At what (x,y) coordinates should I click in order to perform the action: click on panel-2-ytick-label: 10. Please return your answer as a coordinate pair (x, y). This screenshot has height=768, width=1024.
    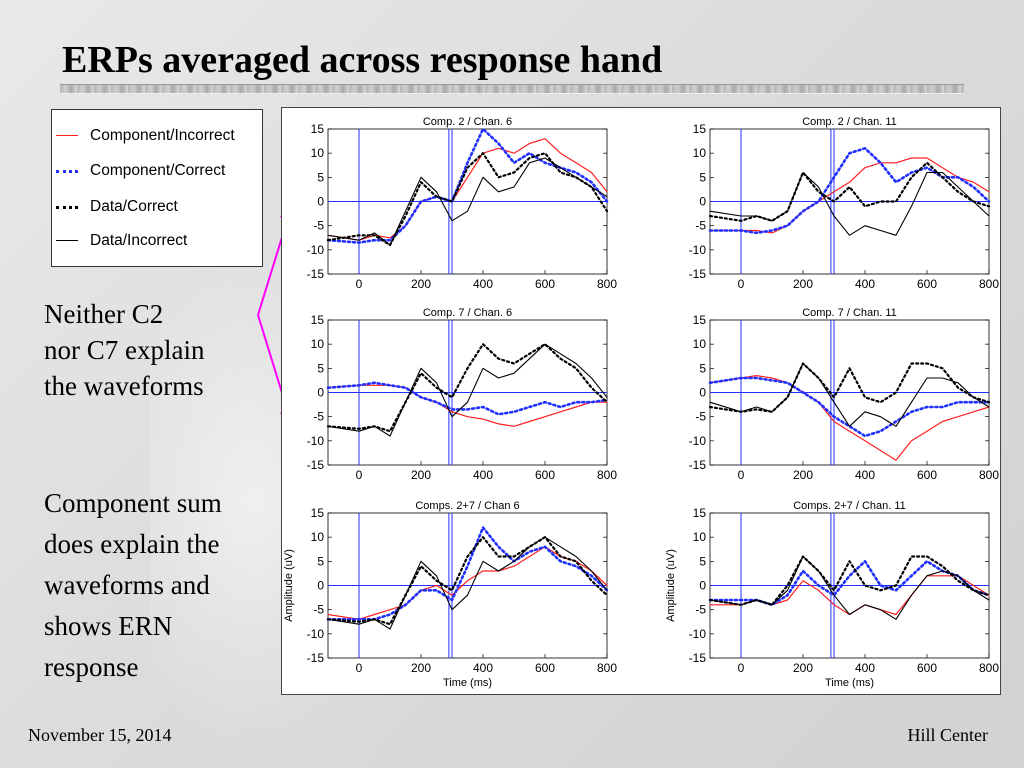
    Looking at the image, I should click on (700, 153).